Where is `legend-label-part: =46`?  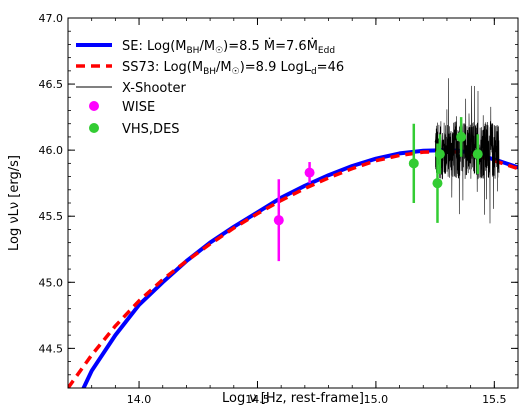 legend-label-part: =46 is located at coordinates (330, 67).